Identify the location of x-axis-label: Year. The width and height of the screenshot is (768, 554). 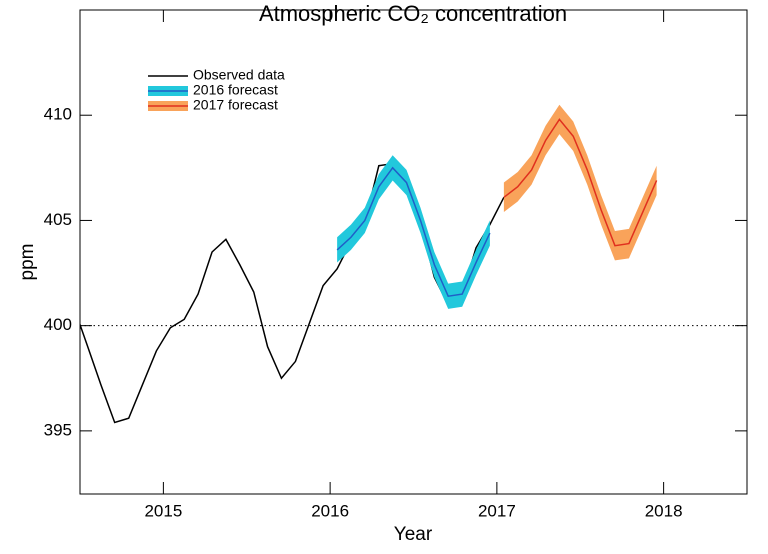
(413, 534).